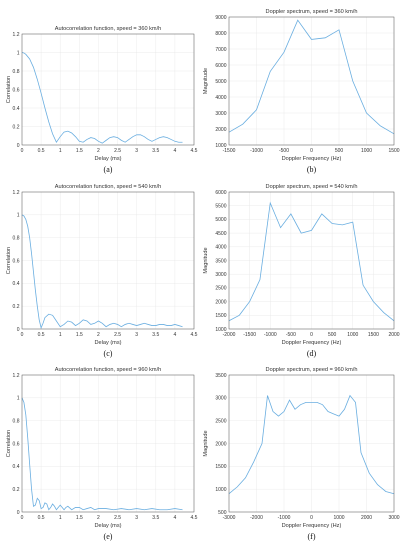 This screenshot has height=550, width=407. What do you see at coordinates (108, 169) in the screenshot?
I see `panel-label: (a)` at bounding box center [108, 169].